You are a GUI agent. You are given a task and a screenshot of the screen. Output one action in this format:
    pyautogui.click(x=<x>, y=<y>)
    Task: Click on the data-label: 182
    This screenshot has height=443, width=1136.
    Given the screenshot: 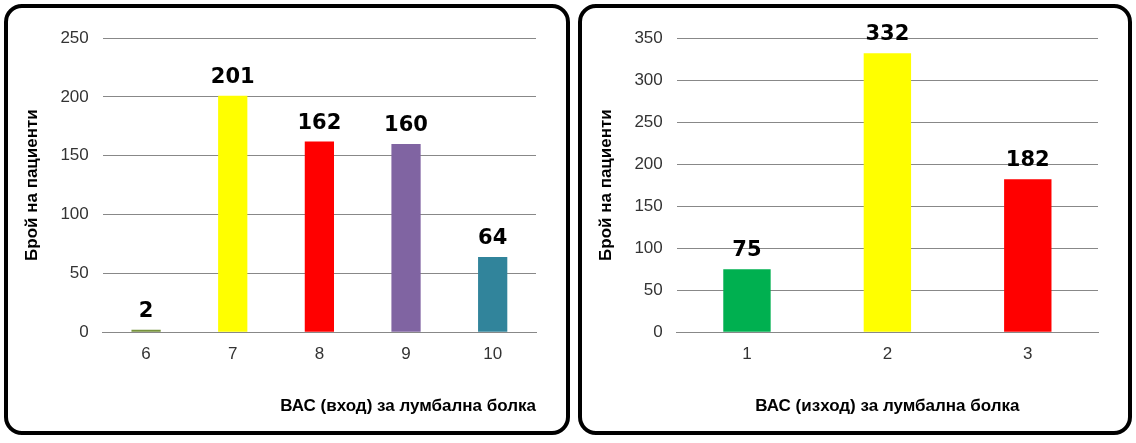 What is the action you would take?
    pyautogui.click(x=1027, y=159)
    